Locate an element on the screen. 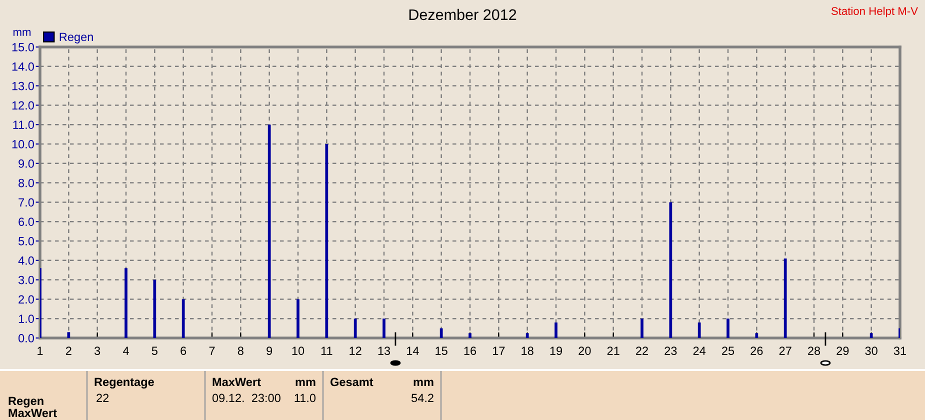 The width and height of the screenshot is (925, 420). y-tick-label: 13.0 is located at coordinates (23, 86).